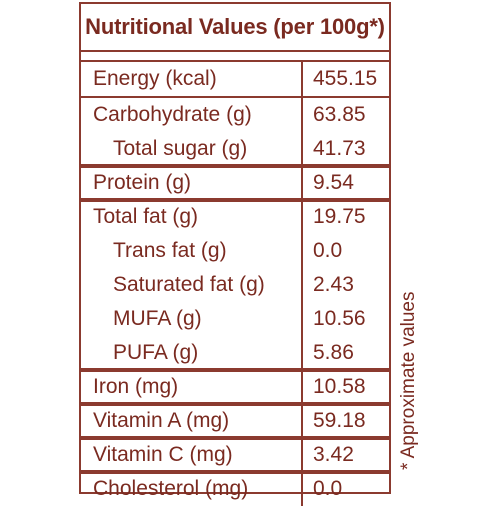  I want to click on table-row: Carbohydrate (g) 63.85, so click(235, 115).